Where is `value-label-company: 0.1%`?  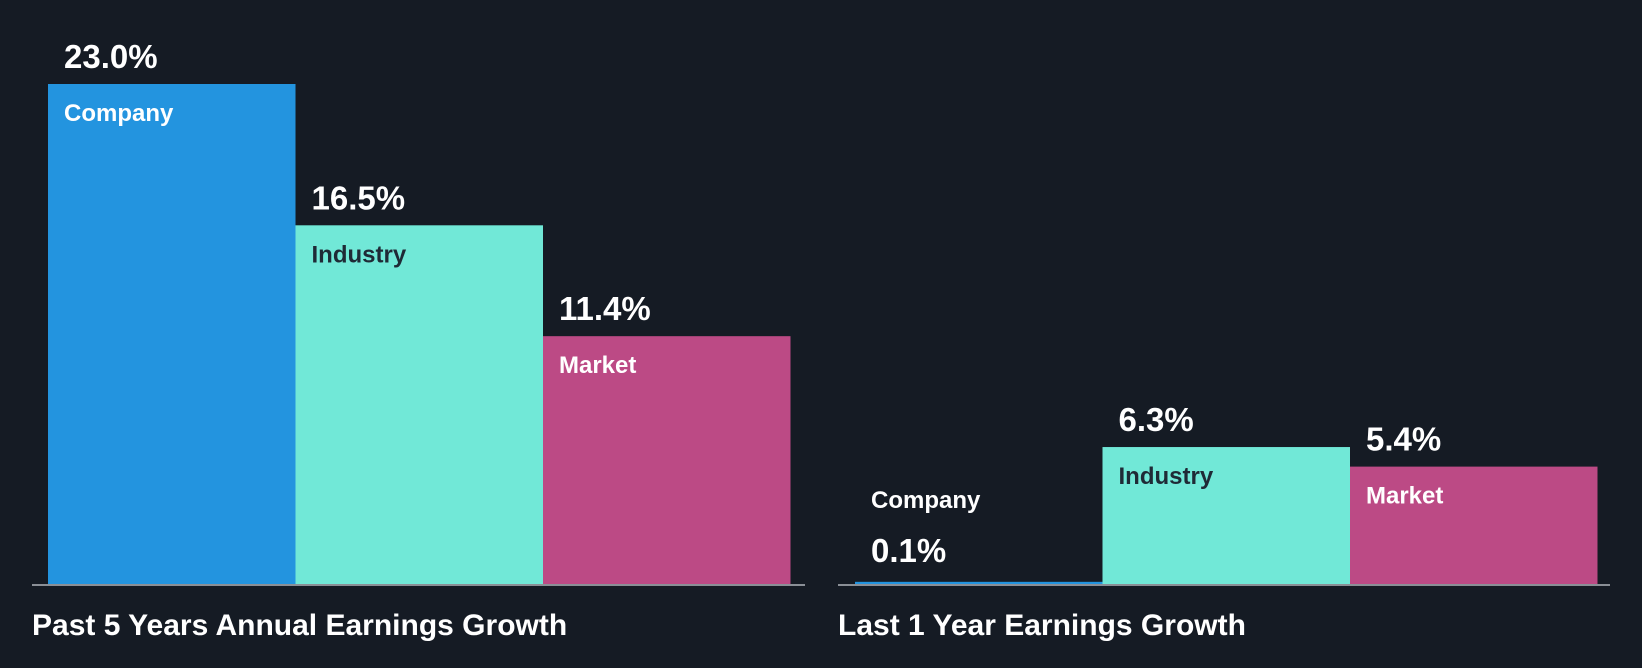 value-label-company: 0.1% is located at coordinates (908, 550).